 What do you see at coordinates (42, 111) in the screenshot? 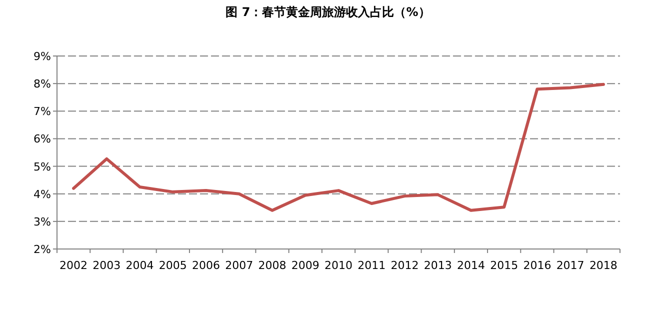
I see `y-tick-label: 7%` at bounding box center [42, 111].